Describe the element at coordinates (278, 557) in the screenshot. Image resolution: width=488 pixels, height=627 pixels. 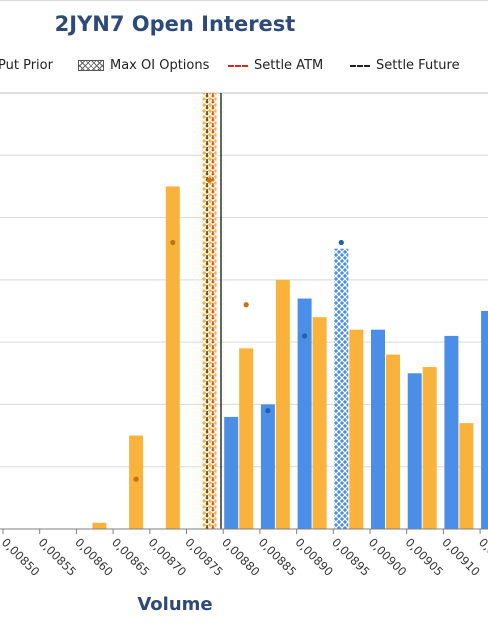
I see `x-tick-label: 0,00885` at that location.